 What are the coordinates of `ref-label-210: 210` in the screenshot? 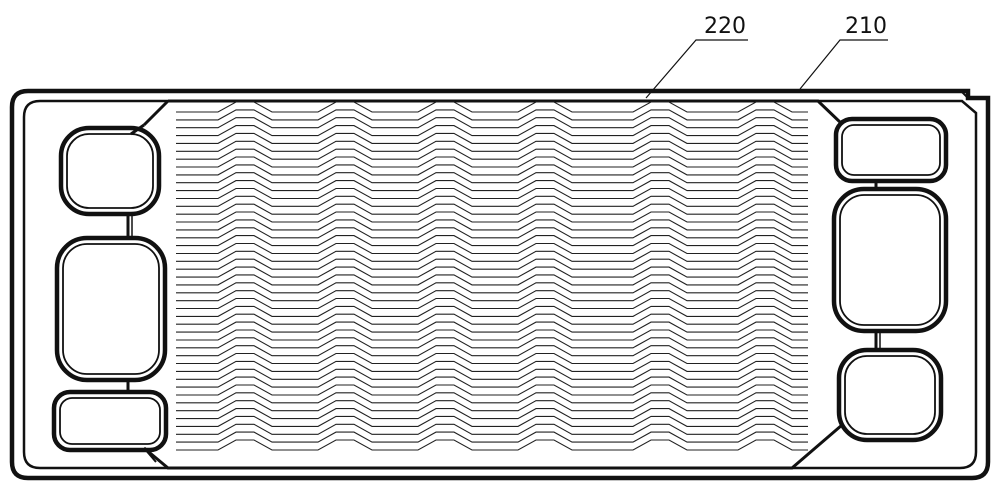 It's located at (866, 26).